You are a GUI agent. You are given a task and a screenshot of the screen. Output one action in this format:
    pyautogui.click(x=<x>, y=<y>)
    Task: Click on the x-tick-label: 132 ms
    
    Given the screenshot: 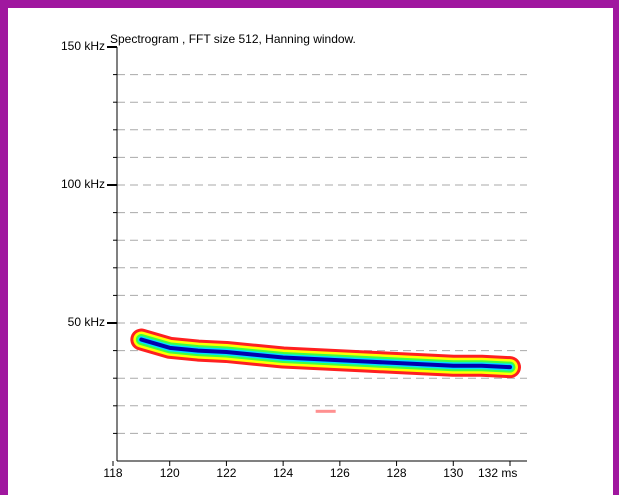 What is the action you would take?
    pyautogui.click(x=497, y=473)
    